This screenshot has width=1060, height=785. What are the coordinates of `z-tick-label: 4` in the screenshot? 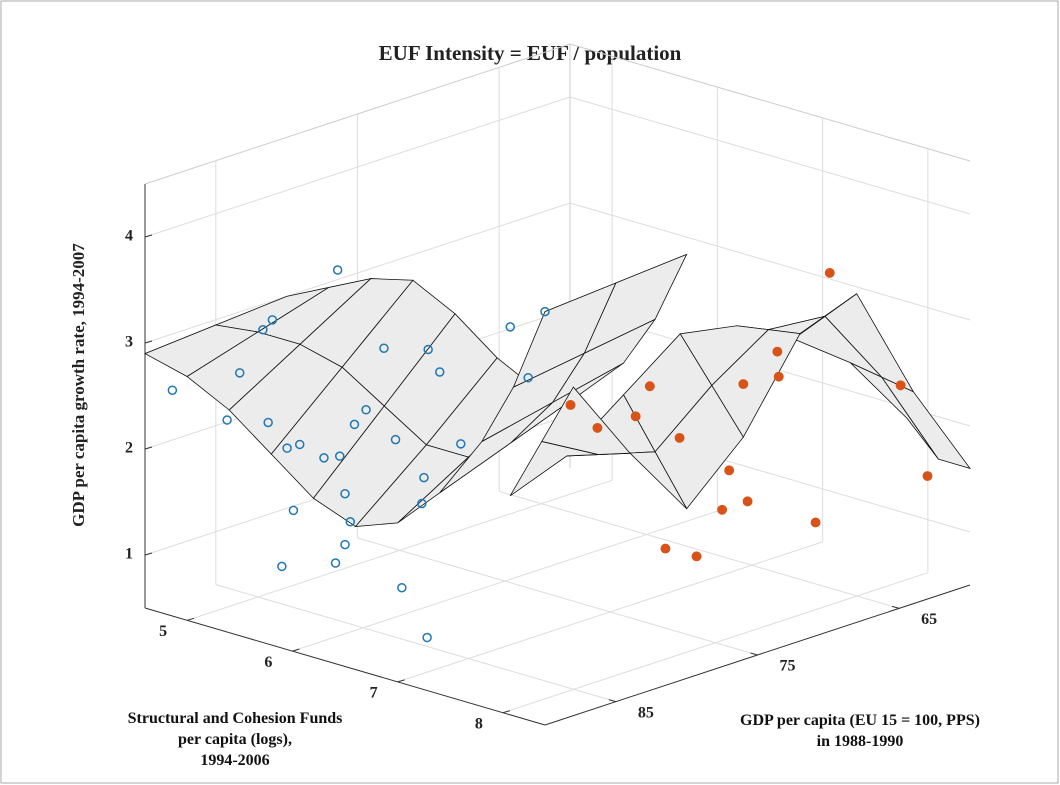 It's located at (129, 236).